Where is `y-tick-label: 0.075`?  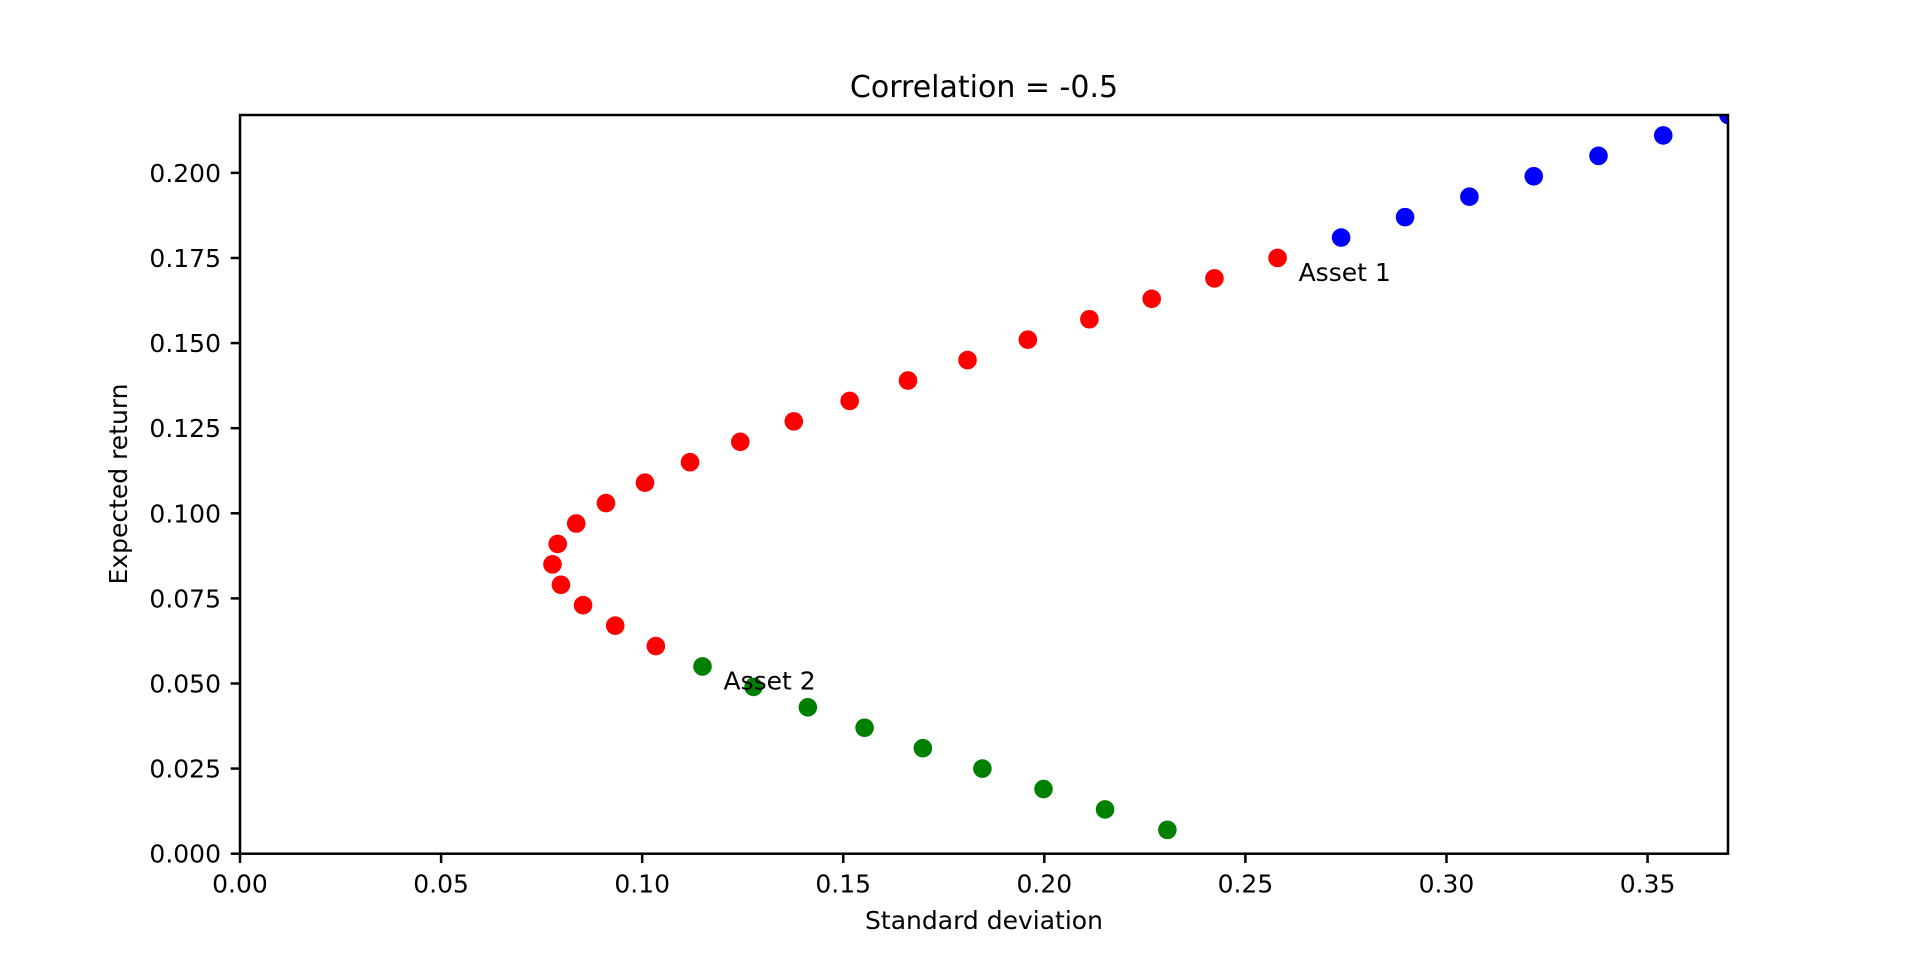
y-tick-label: 0.075 is located at coordinates (185, 598).